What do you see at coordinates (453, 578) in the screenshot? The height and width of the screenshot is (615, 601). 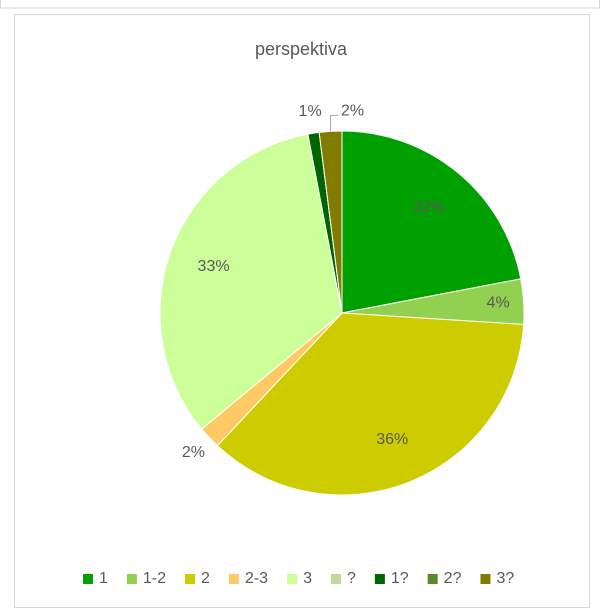 I see `legend-label: 2?` at bounding box center [453, 578].